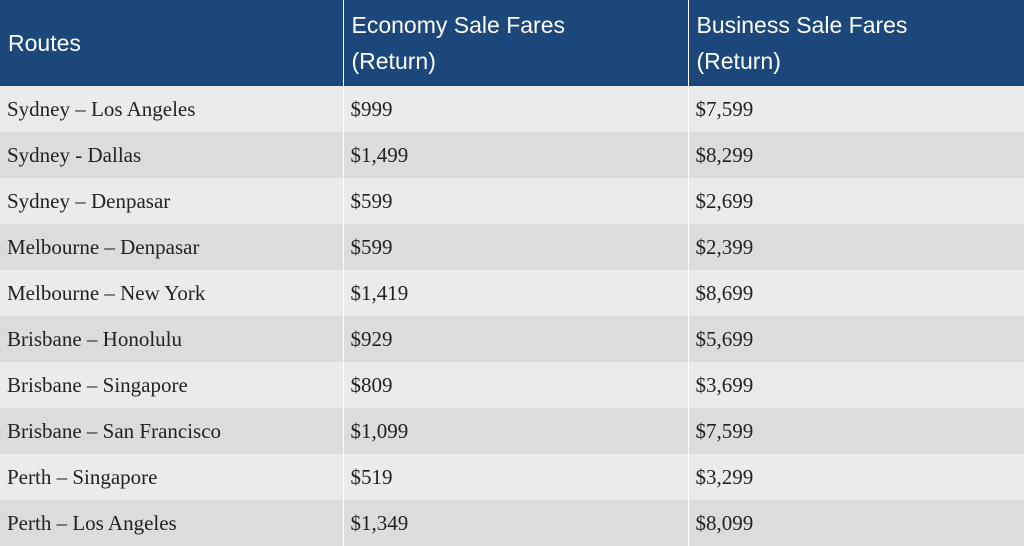  I want to click on table-row: Perth – Singapore $519 $3,299, so click(512, 477).